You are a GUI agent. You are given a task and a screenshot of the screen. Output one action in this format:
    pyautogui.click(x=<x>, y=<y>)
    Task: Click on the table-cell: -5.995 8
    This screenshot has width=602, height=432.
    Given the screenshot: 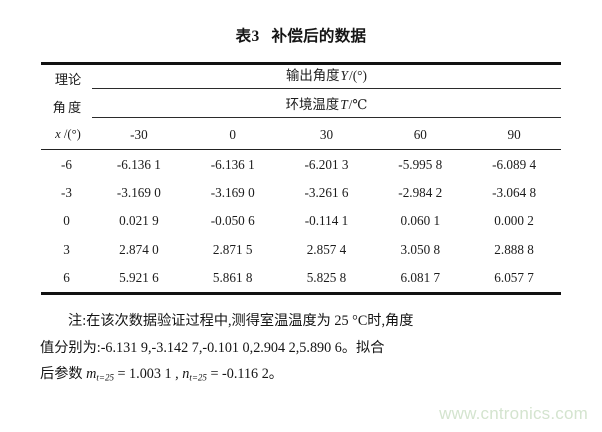 What is the action you would take?
    pyautogui.click(x=420, y=165)
    